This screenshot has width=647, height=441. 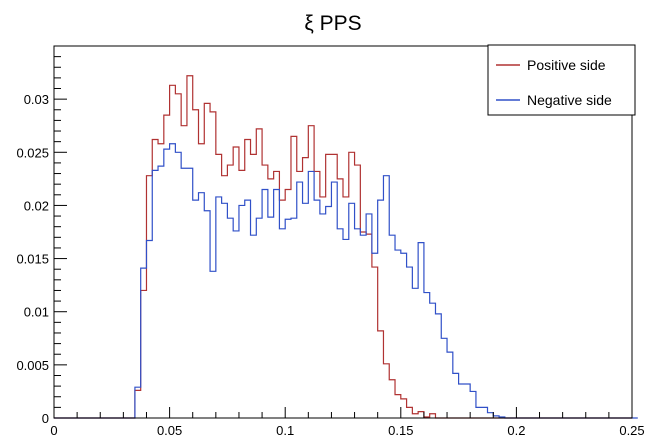 I want to click on x-tick-label: 0.15, so click(x=400, y=430).